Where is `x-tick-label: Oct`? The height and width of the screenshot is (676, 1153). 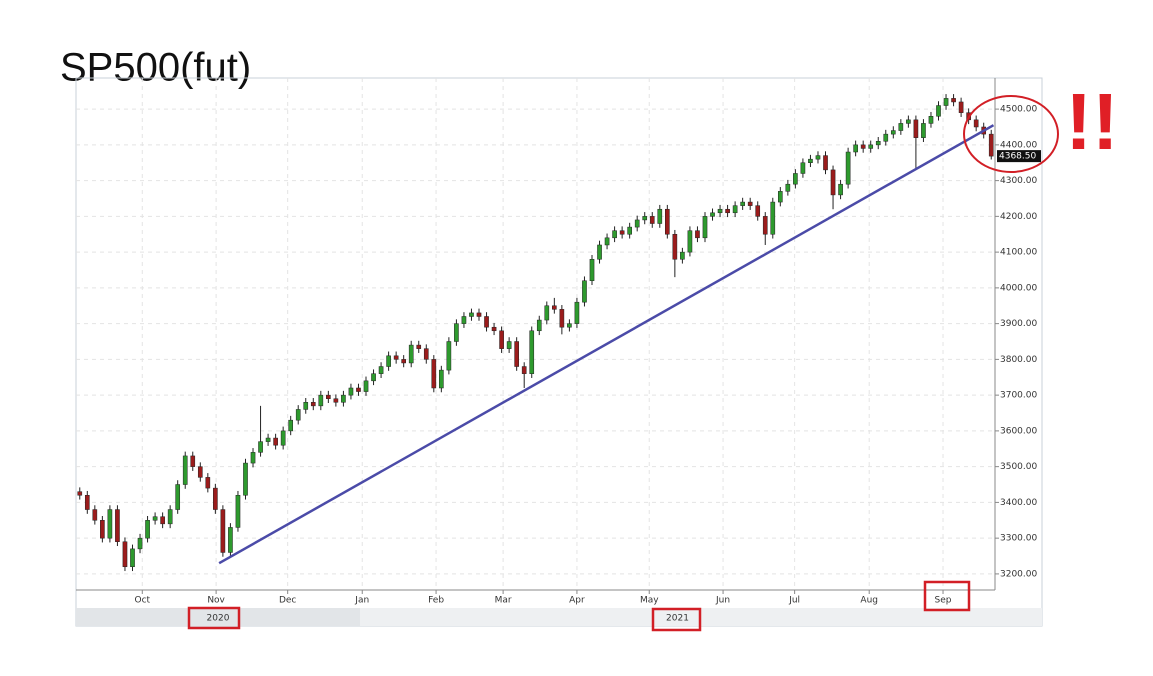
x-tick-label: Oct is located at coordinates (143, 601).